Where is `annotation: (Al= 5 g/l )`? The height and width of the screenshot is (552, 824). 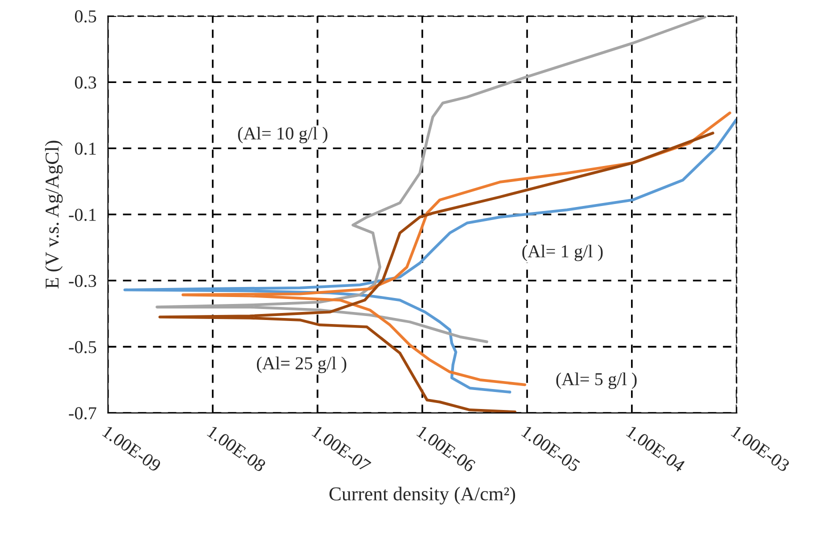 annotation: (Al= 5 g/l ) is located at coordinates (596, 380).